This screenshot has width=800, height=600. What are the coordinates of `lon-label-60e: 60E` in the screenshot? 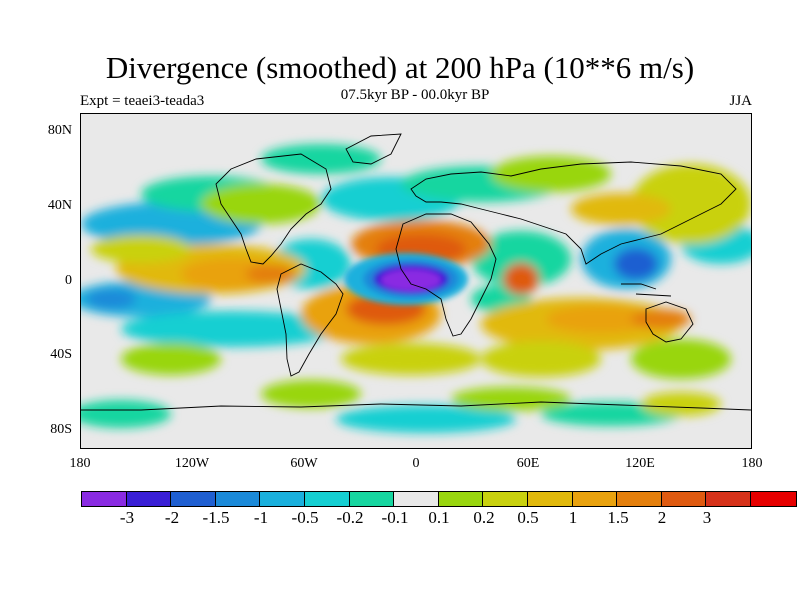 It's located at (528, 463).